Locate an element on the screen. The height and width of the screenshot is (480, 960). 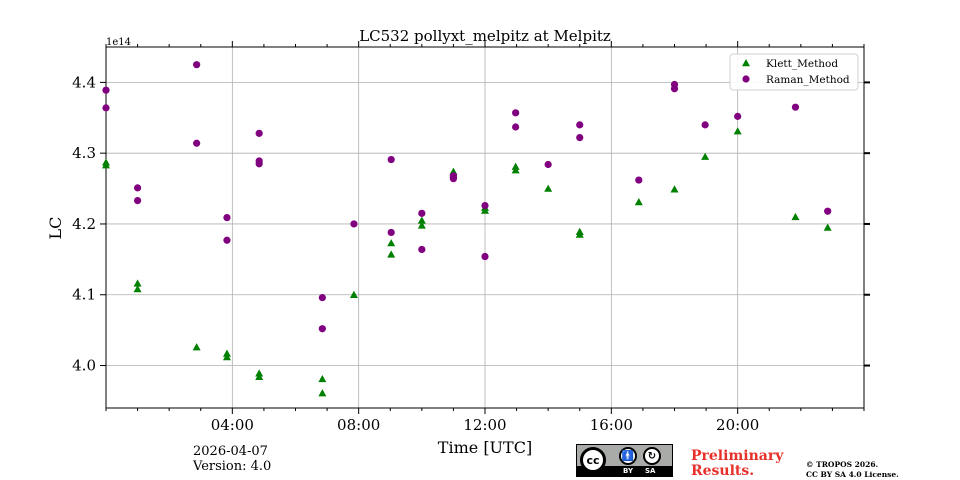
chart-title: LC532 pollyxt_melpitz at Melpitz is located at coordinates (485, 36).